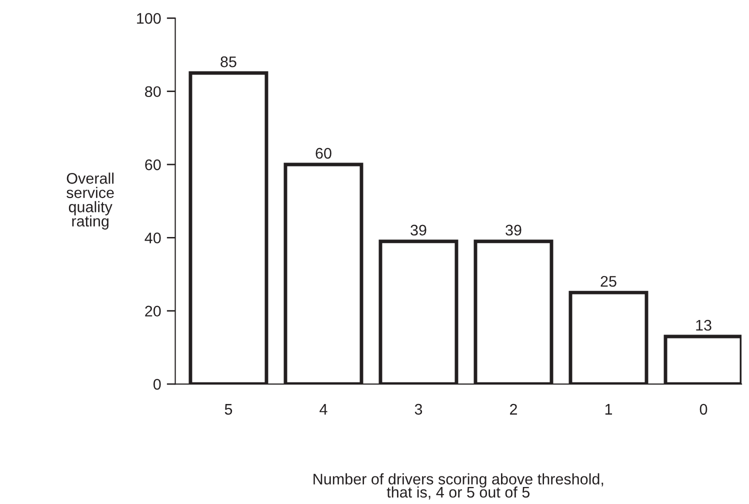 Image resolution: width=749 pixels, height=504 pixels. I want to click on y-axis-title: Overall service quality rating, so click(90, 201).